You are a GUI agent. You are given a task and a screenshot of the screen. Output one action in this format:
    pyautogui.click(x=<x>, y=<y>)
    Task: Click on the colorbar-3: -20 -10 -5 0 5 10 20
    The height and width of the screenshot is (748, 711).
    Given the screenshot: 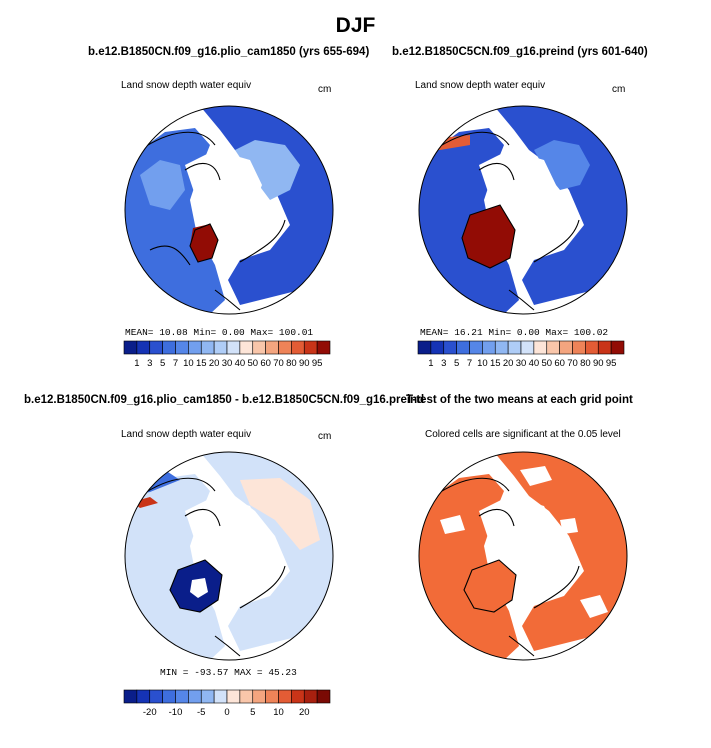 What is the action you would take?
    pyautogui.click(x=227, y=703)
    